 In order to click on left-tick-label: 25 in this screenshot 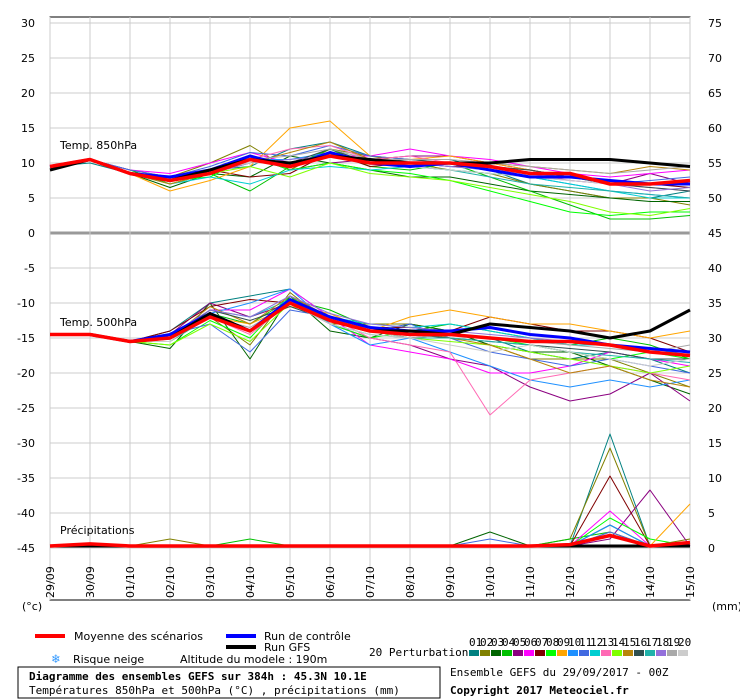, I will do `click(28, 58)`.